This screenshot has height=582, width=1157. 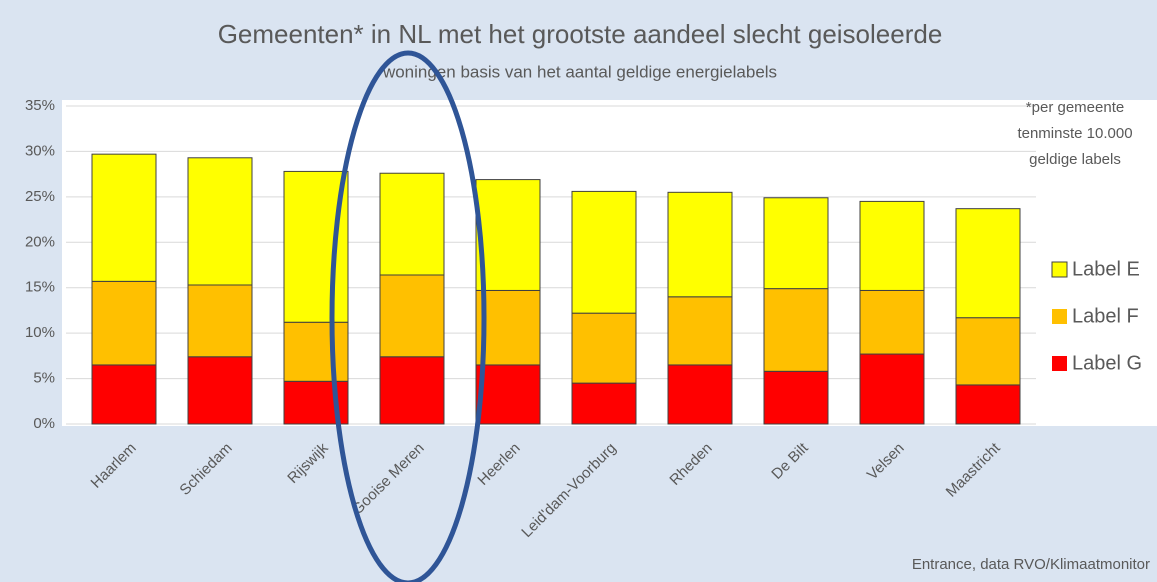 What do you see at coordinates (1105, 316) in the screenshot?
I see `legend-label: Label F` at bounding box center [1105, 316].